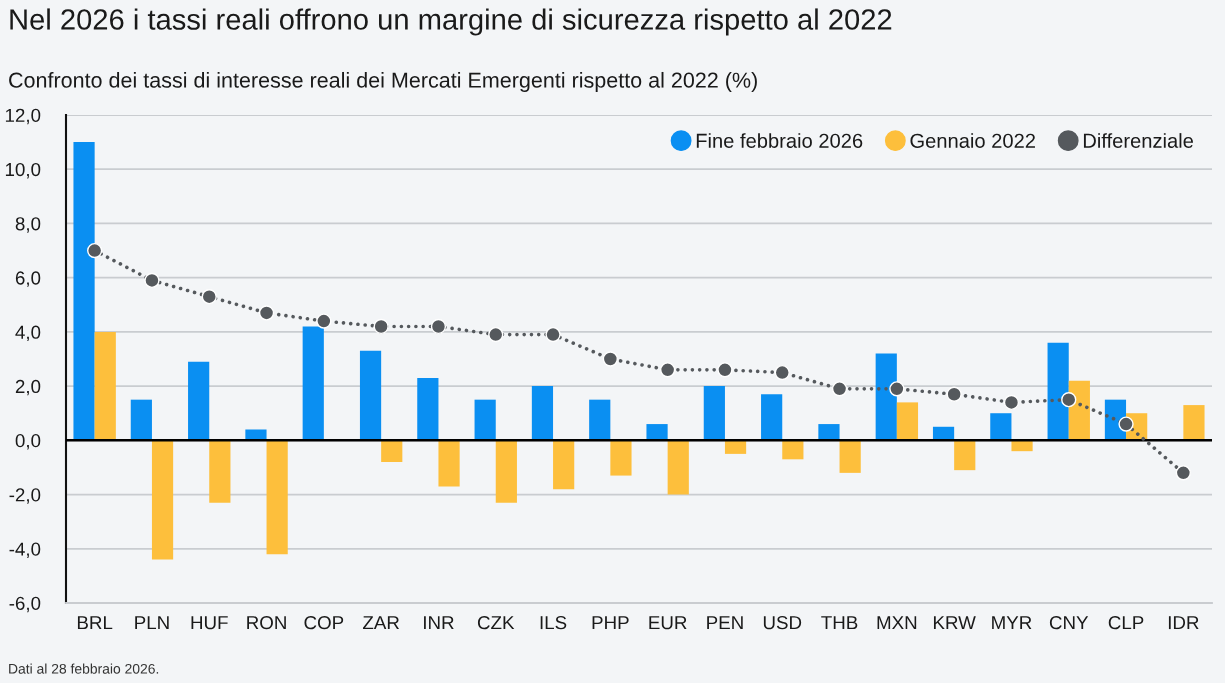 This screenshot has width=1225, height=683. Describe the element at coordinates (972, 140) in the screenshot. I see `legend-label: Gennaio 2022` at that location.